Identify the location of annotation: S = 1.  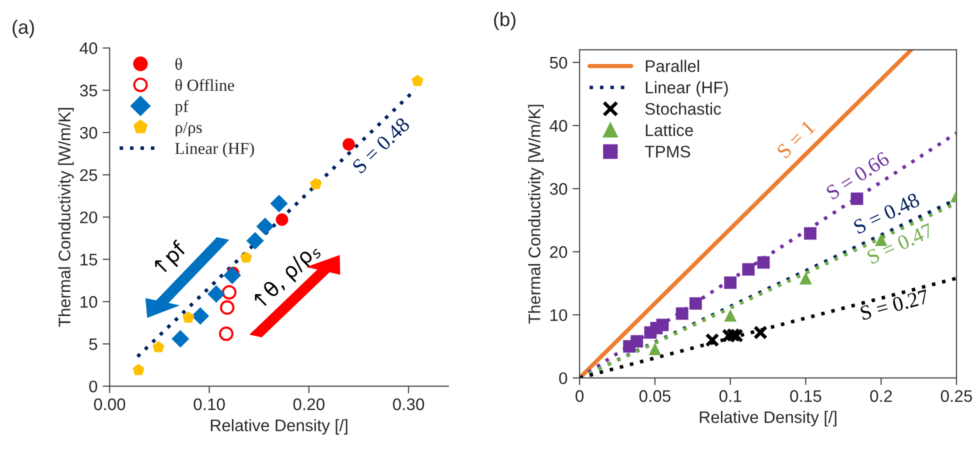
(796, 139).